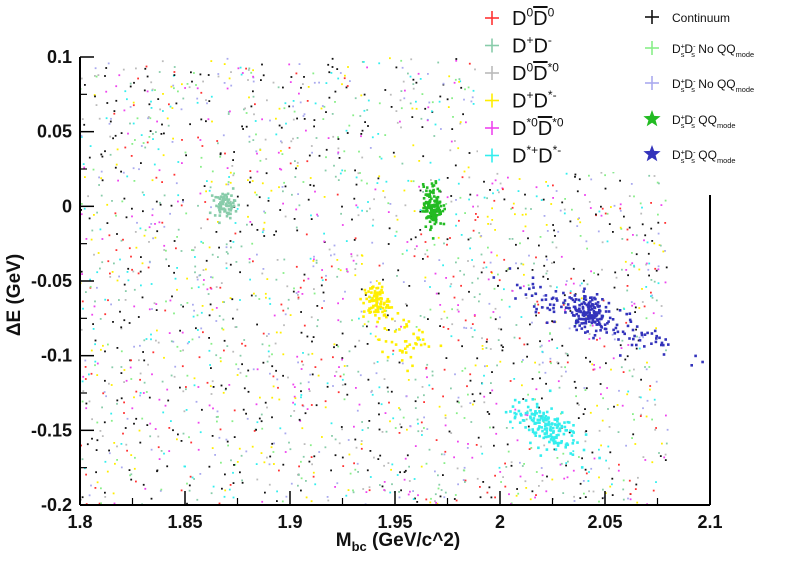 The image size is (790, 564). Describe the element at coordinates (523, 155) in the screenshot. I see `legend-left-entry: D*+D*-` at that location.